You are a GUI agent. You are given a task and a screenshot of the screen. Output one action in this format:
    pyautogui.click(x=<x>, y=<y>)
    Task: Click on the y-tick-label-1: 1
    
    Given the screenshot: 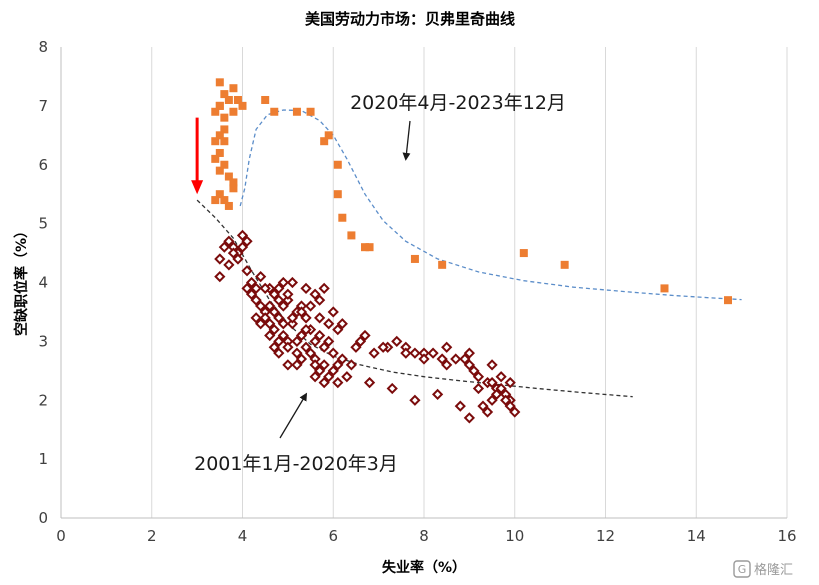 What is the action you would take?
    pyautogui.click(x=43, y=459)
    